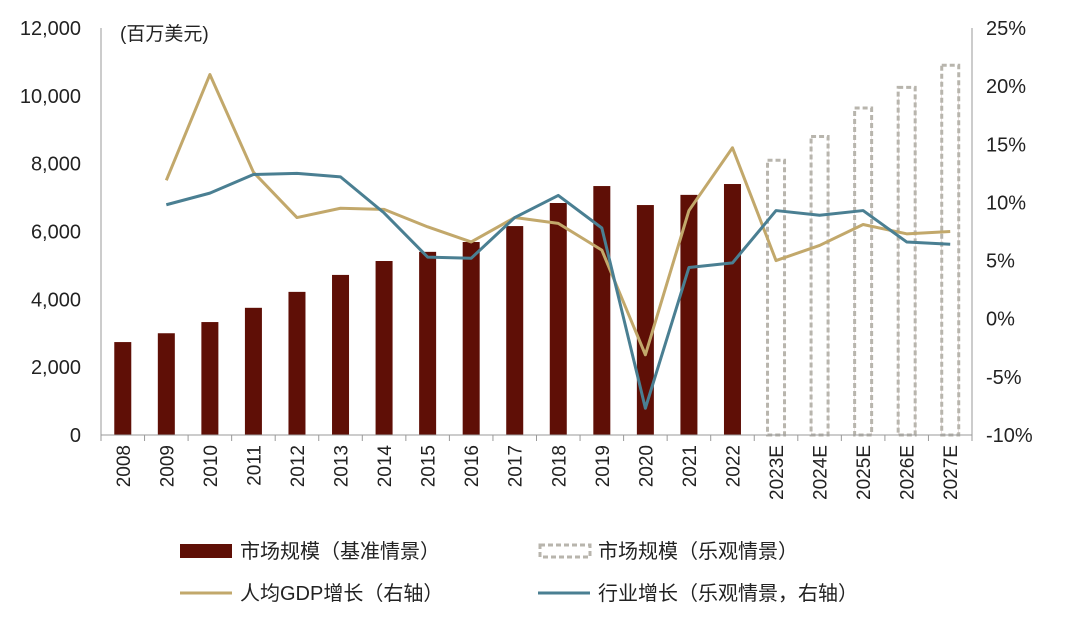 The width and height of the screenshot is (1080, 619). I want to click on bar-baseline-2010, so click(210, 378).